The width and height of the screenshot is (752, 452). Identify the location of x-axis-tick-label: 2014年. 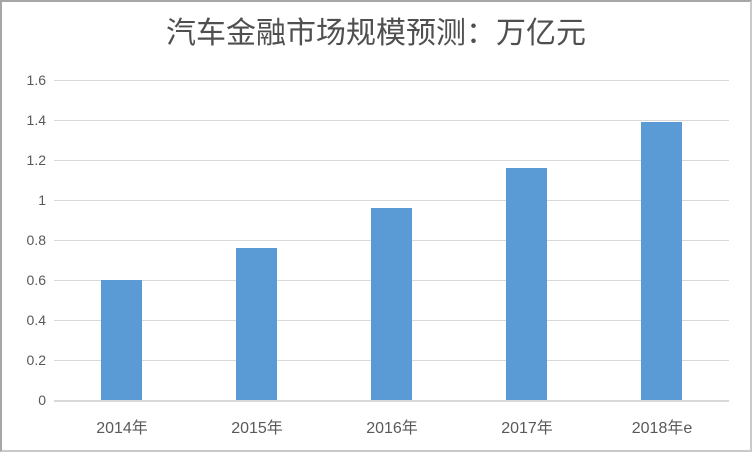
(122, 428).